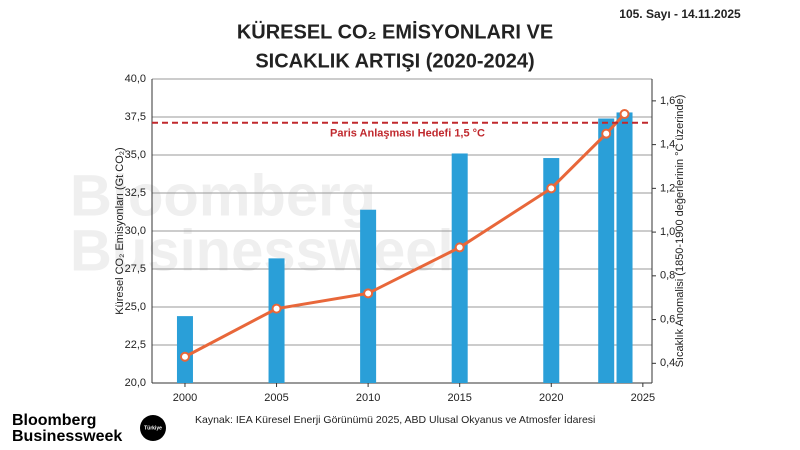  What do you see at coordinates (667, 188) in the screenshot?
I see `y2-tick-label: 1,2` at bounding box center [667, 188].